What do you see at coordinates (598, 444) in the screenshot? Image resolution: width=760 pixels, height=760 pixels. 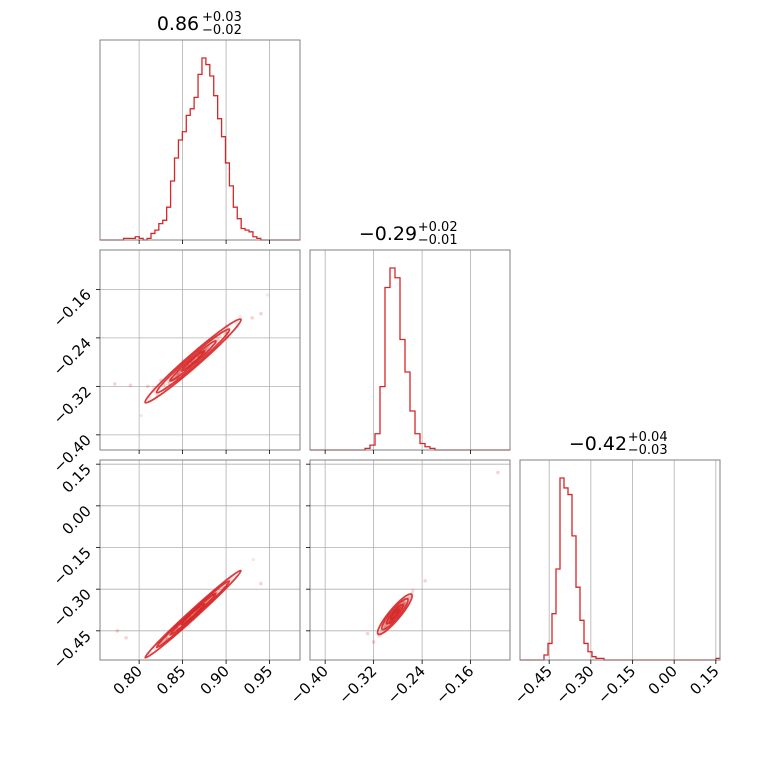 I see `histogram-title-value: −0.42` at bounding box center [598, 444].